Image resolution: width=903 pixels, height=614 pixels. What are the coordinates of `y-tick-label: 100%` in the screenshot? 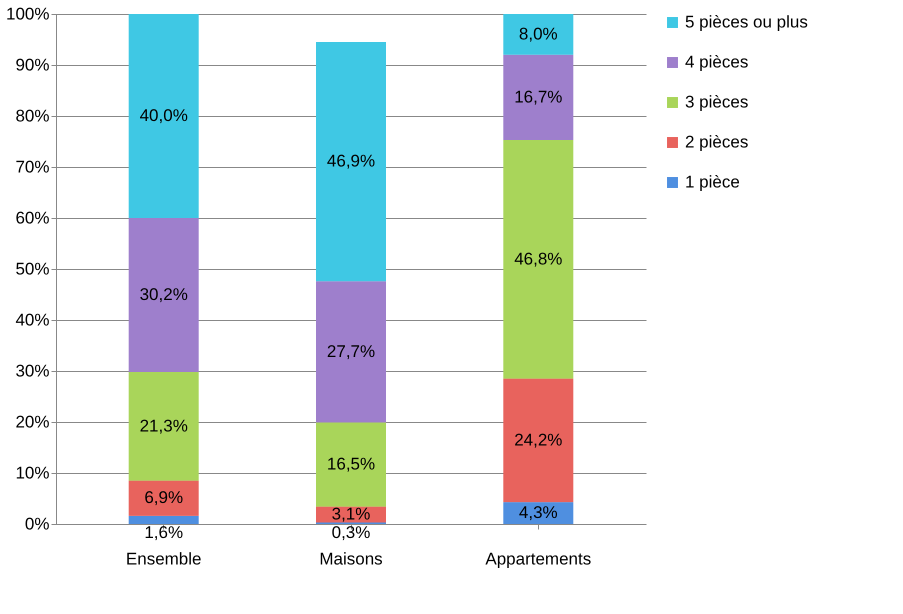 It's located at (28, 14).